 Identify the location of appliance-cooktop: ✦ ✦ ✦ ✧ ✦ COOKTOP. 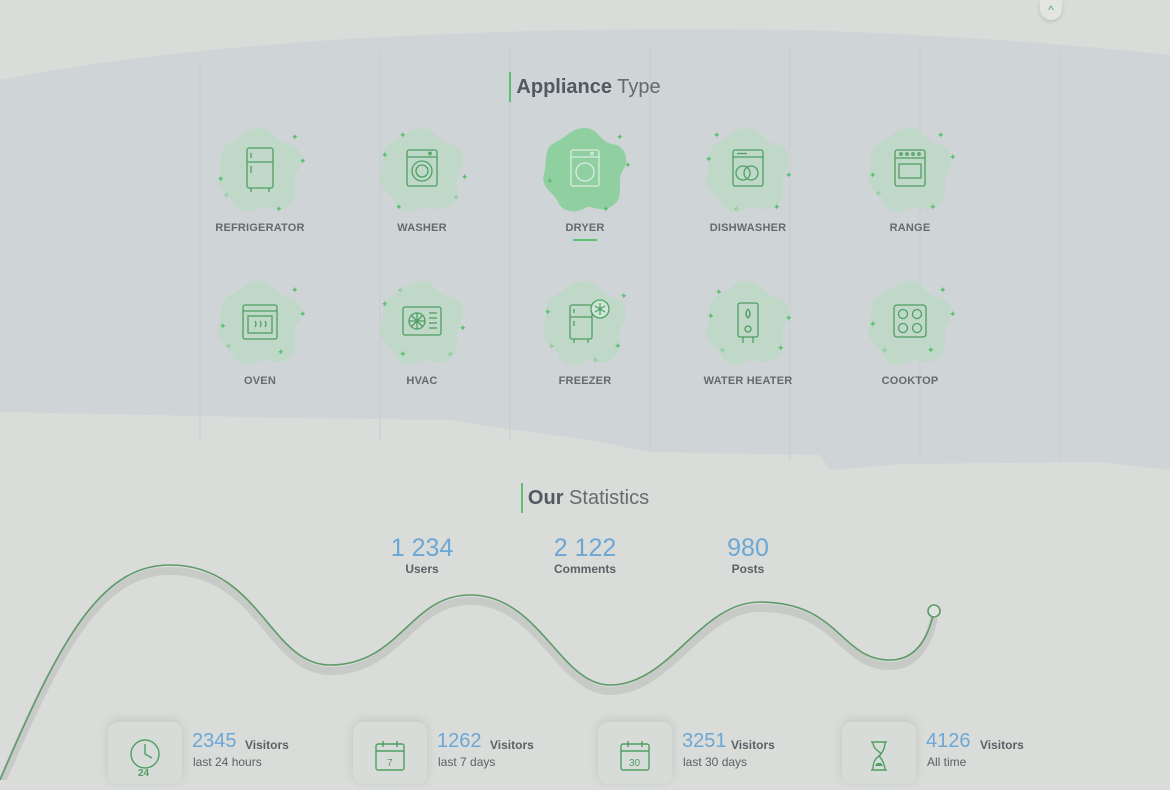
(910, 344).